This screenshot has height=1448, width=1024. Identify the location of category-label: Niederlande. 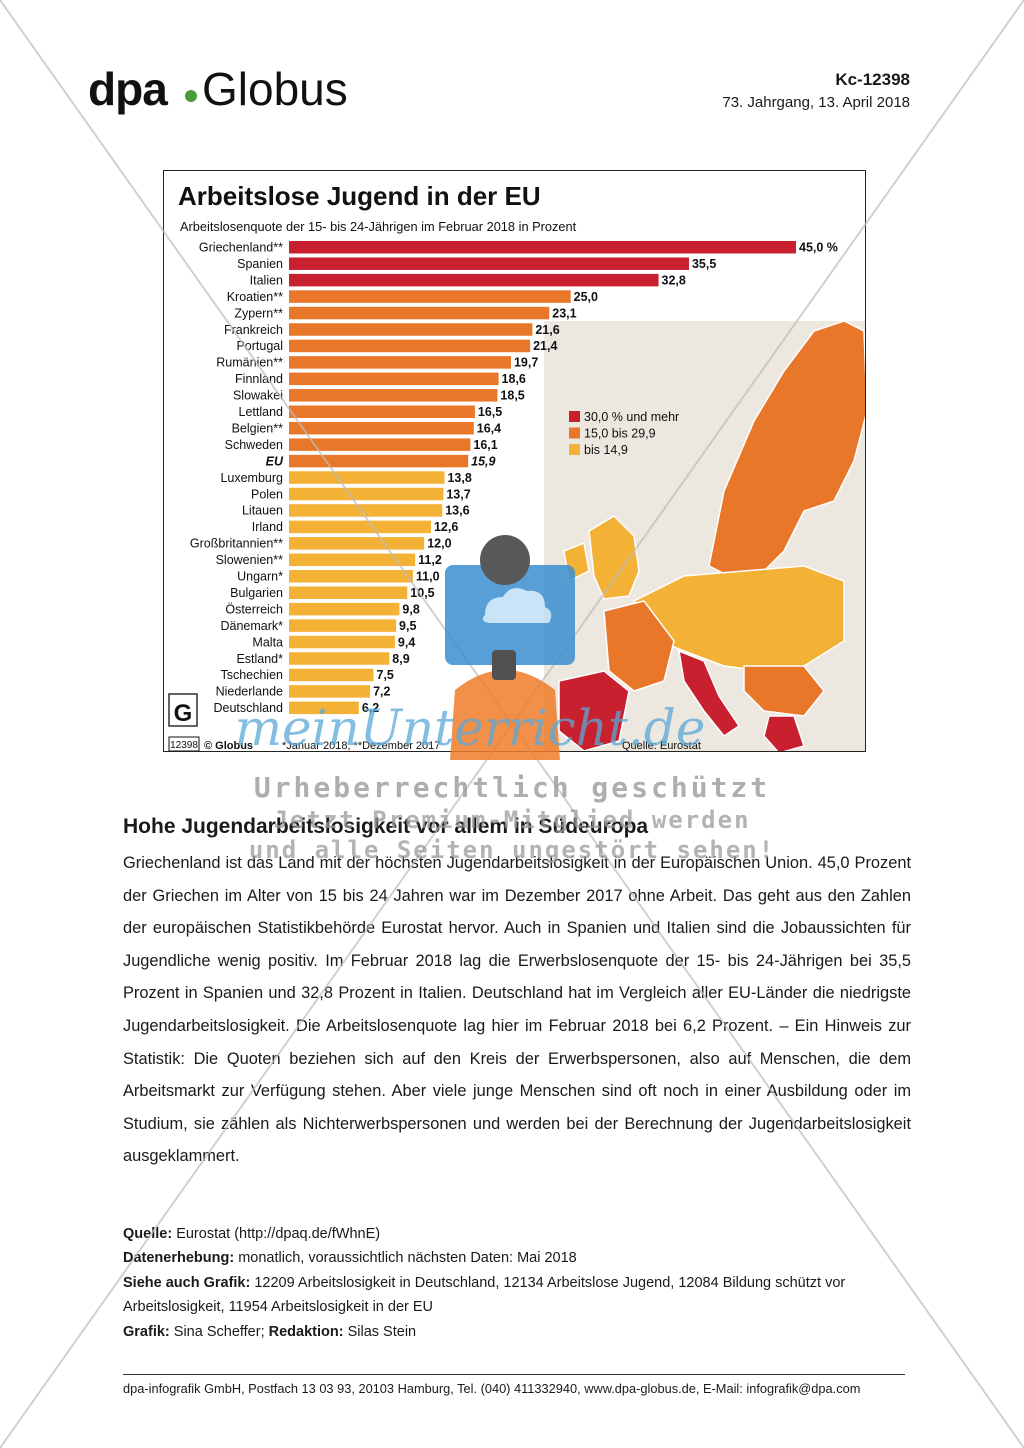
(249, 692).